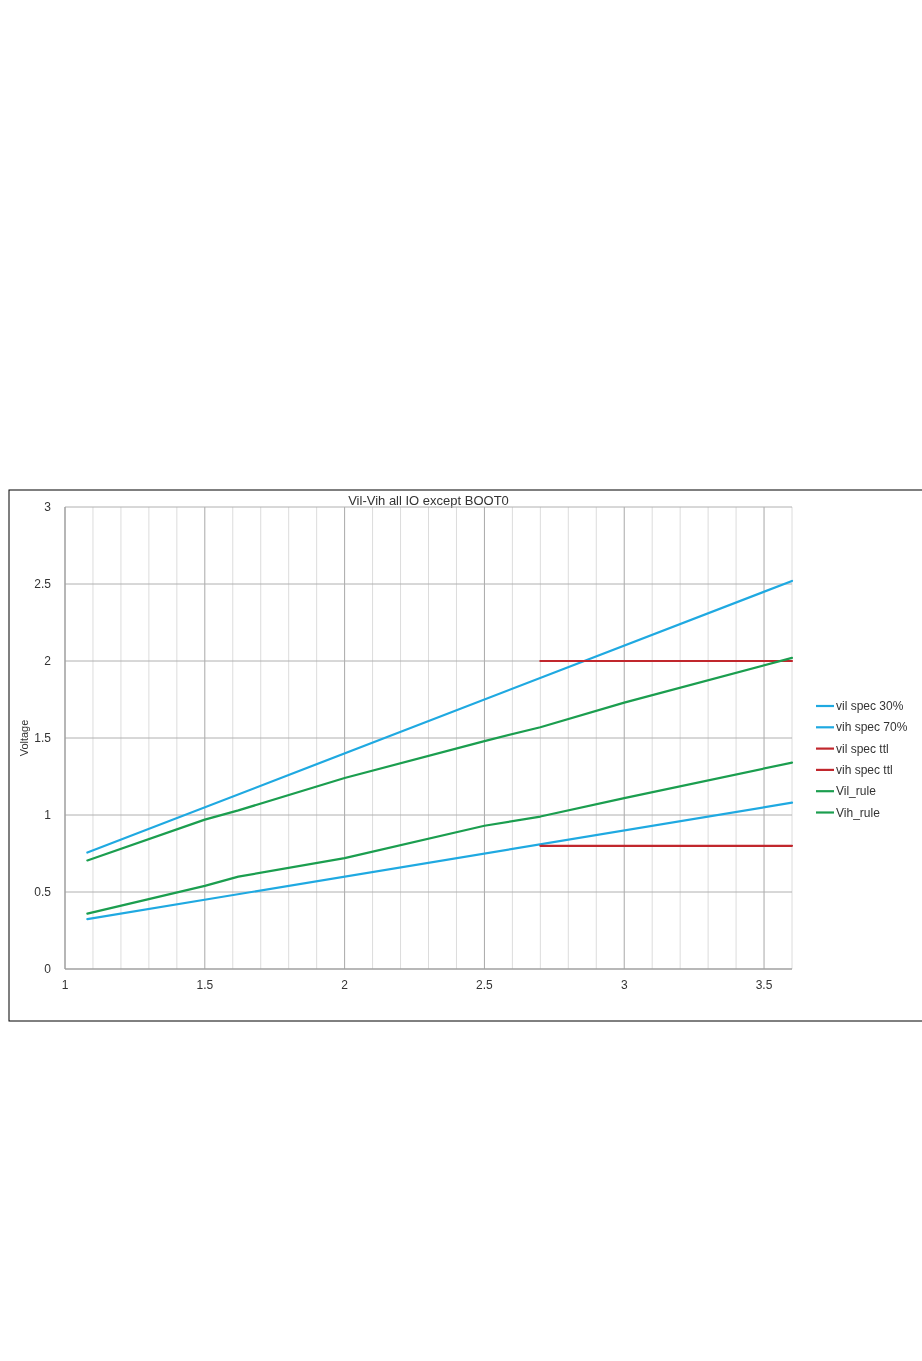 Image resolution: width=922 pixels, height=1361 pixels. I want to click on chart-title: Vil-Vih all IO except BOOT0, so click(428, 500).